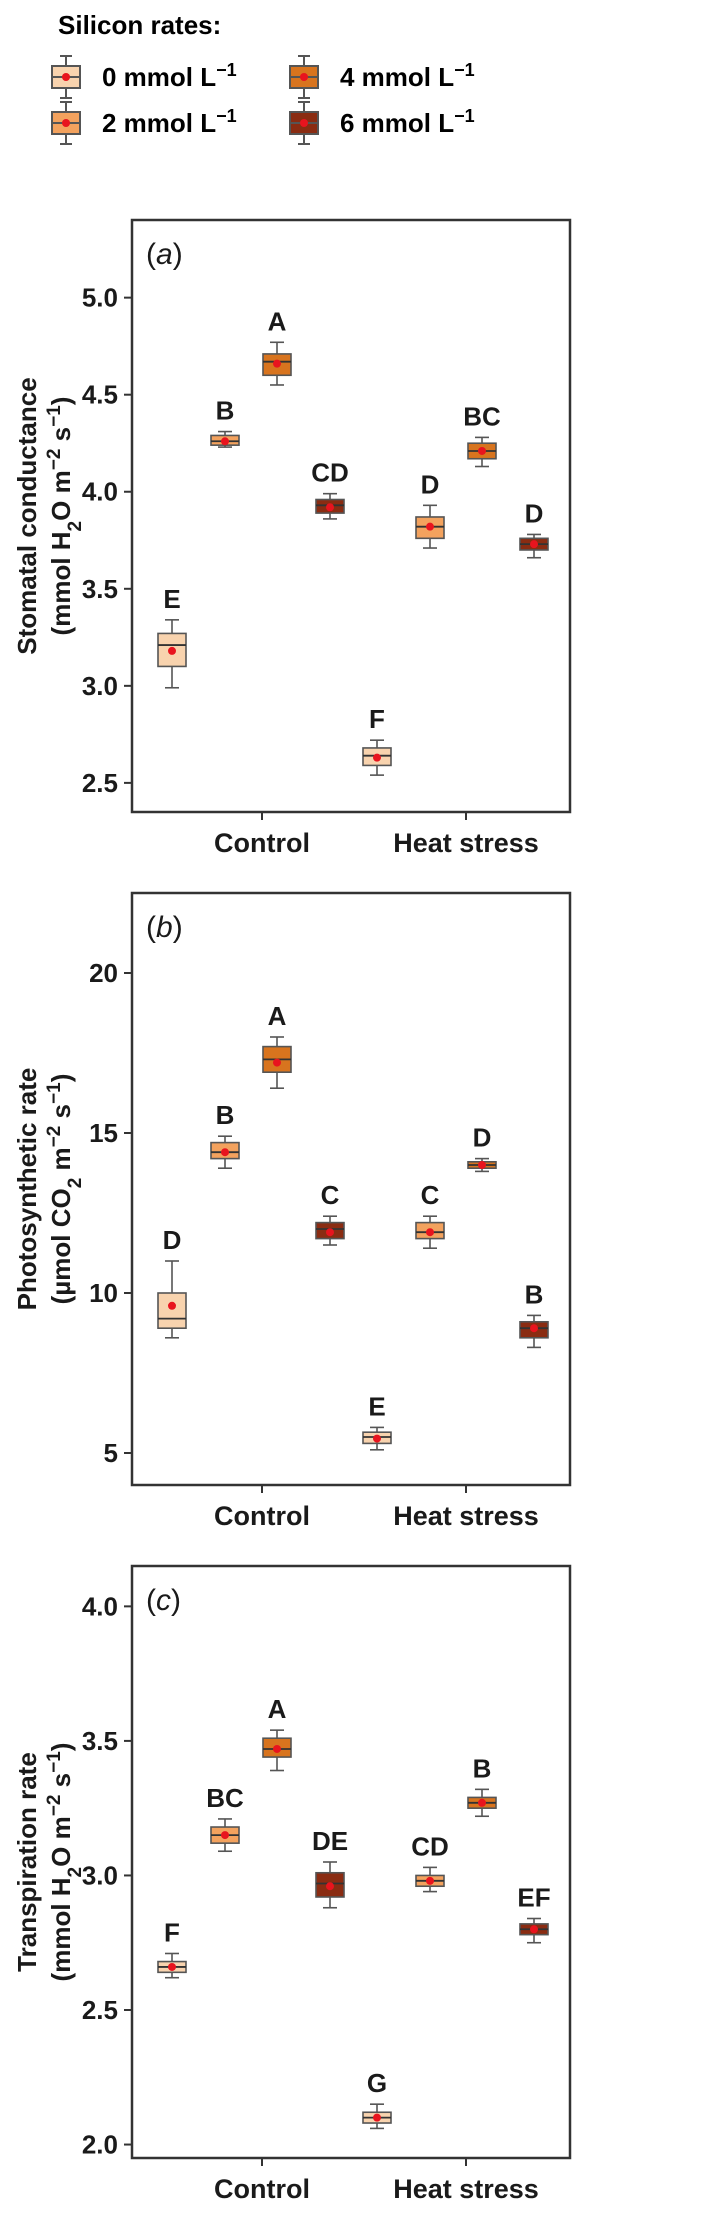 This screenshot has height=2236, width=723. I want to click on box-heat-2: B, so click(482, 1785).